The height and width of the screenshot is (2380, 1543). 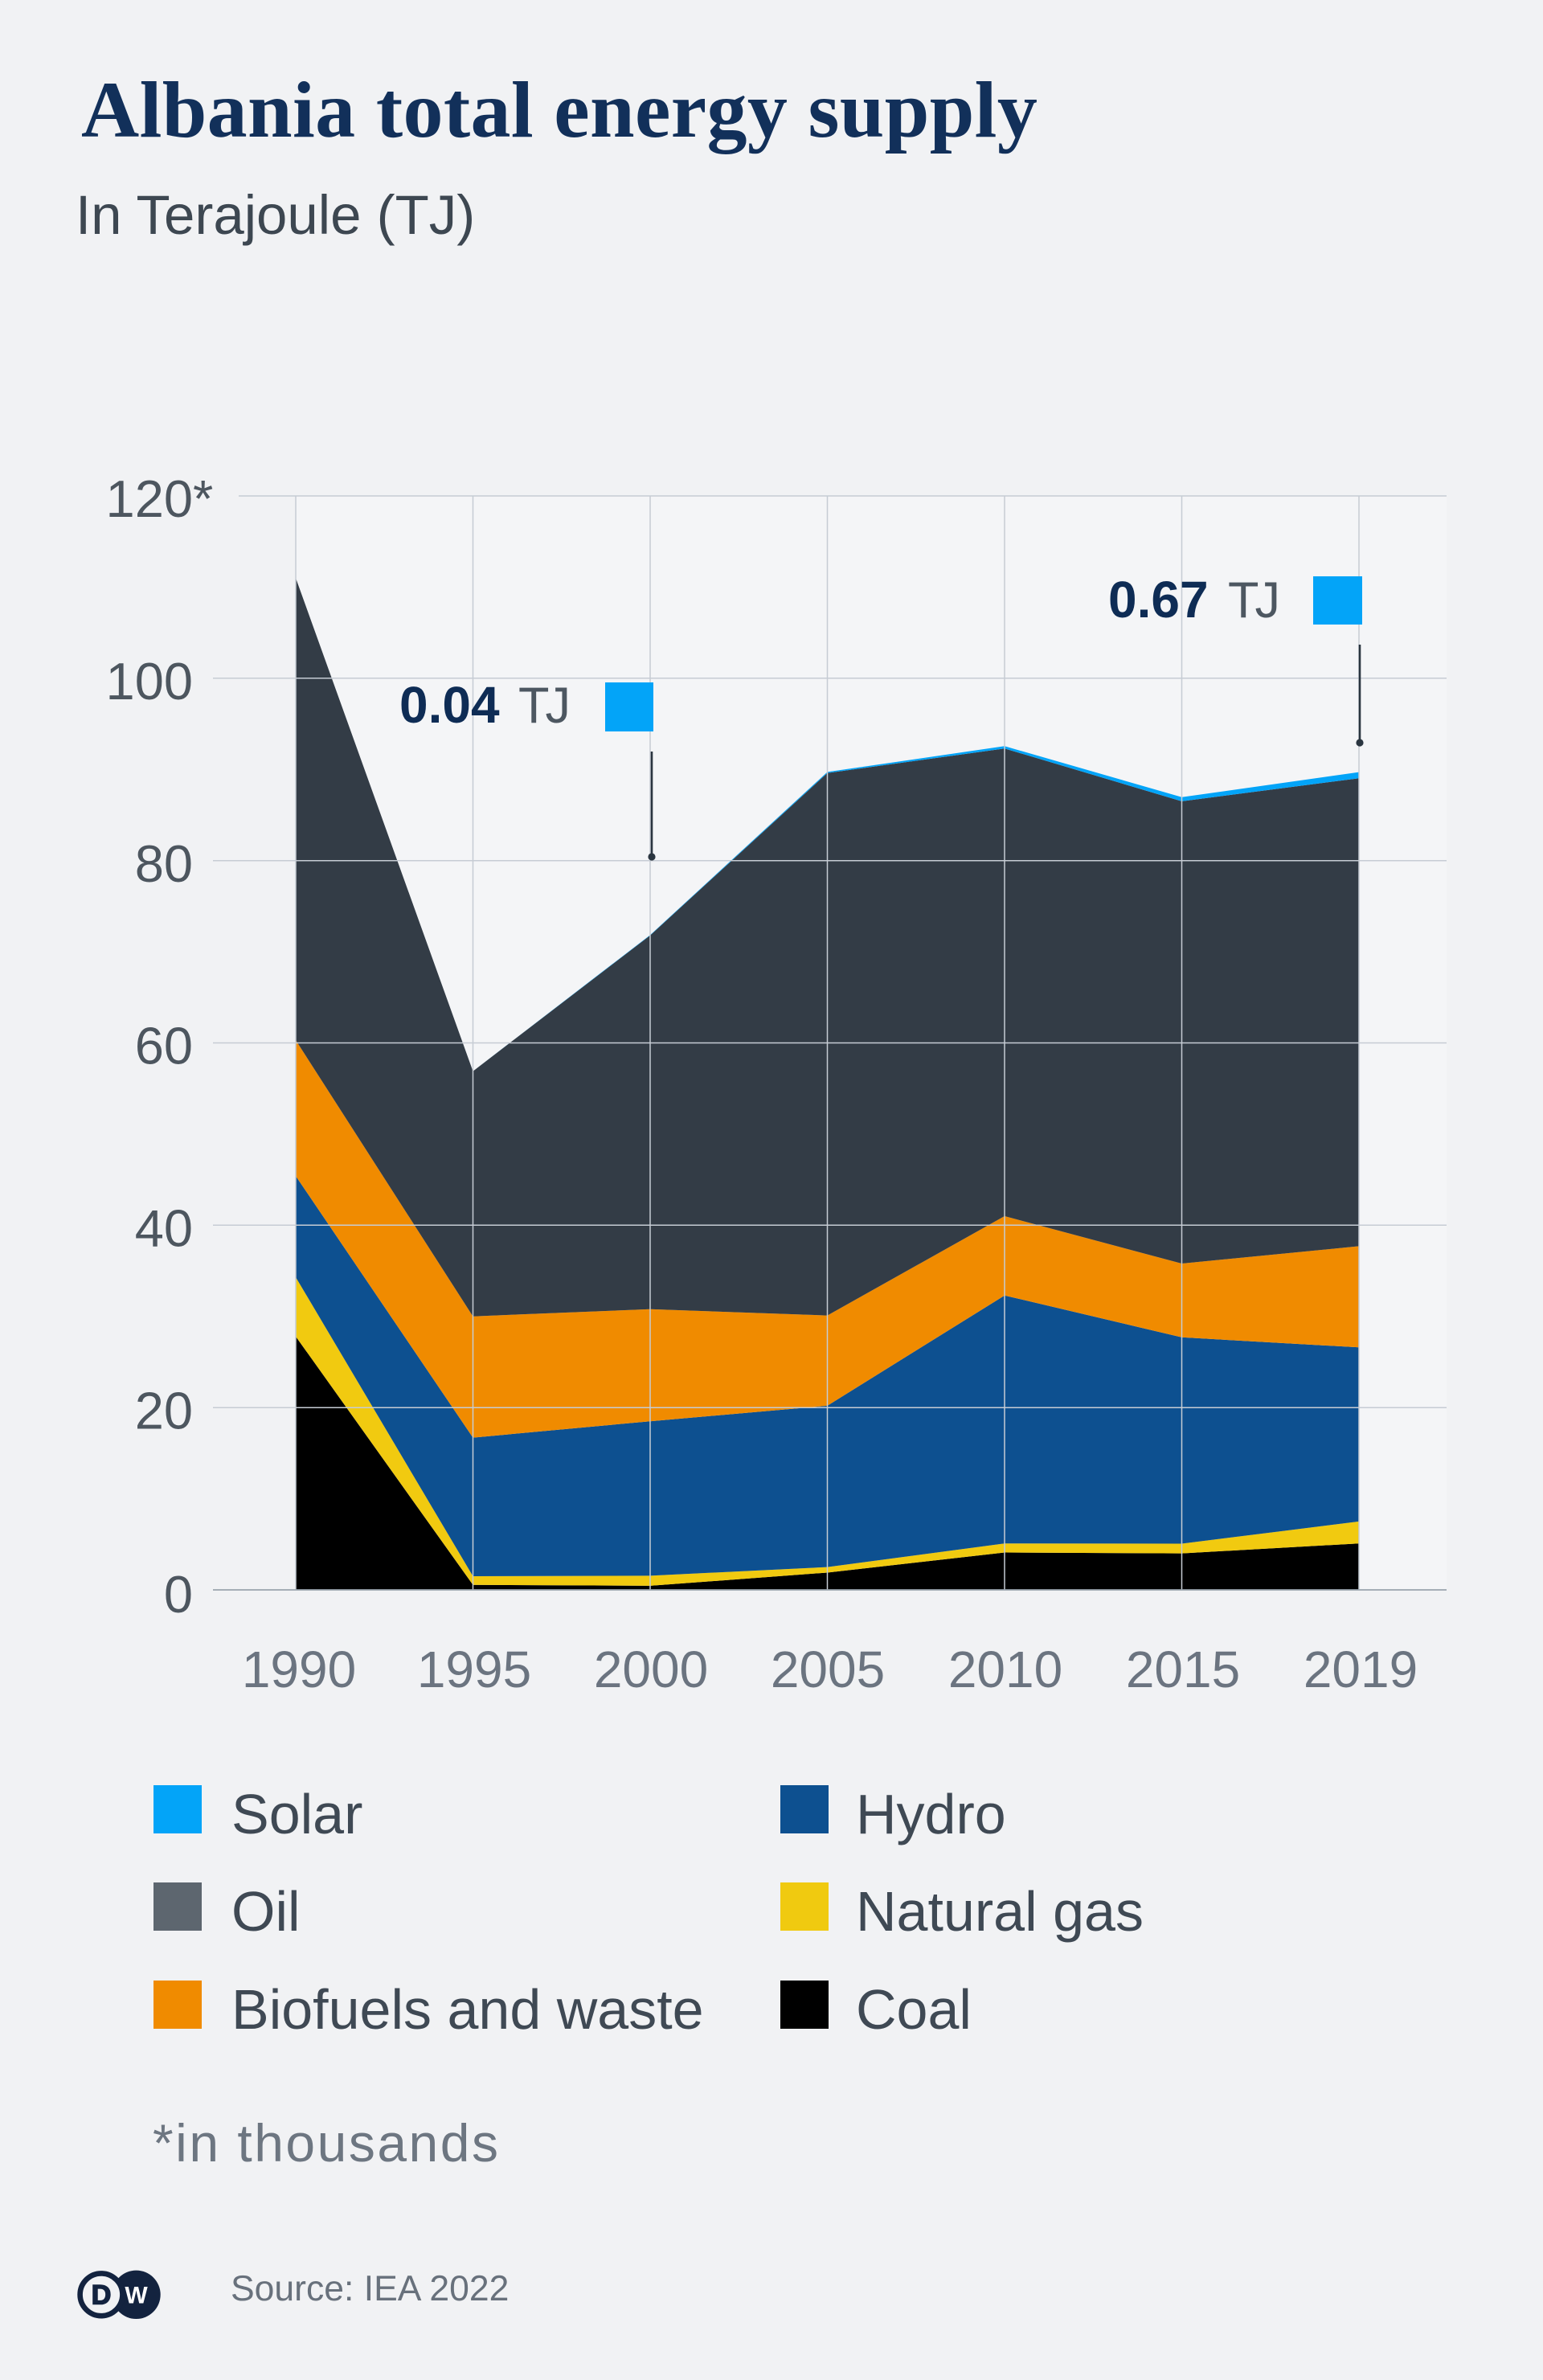 I want to click on svg-text: 0, so click(x=178, y=1595).